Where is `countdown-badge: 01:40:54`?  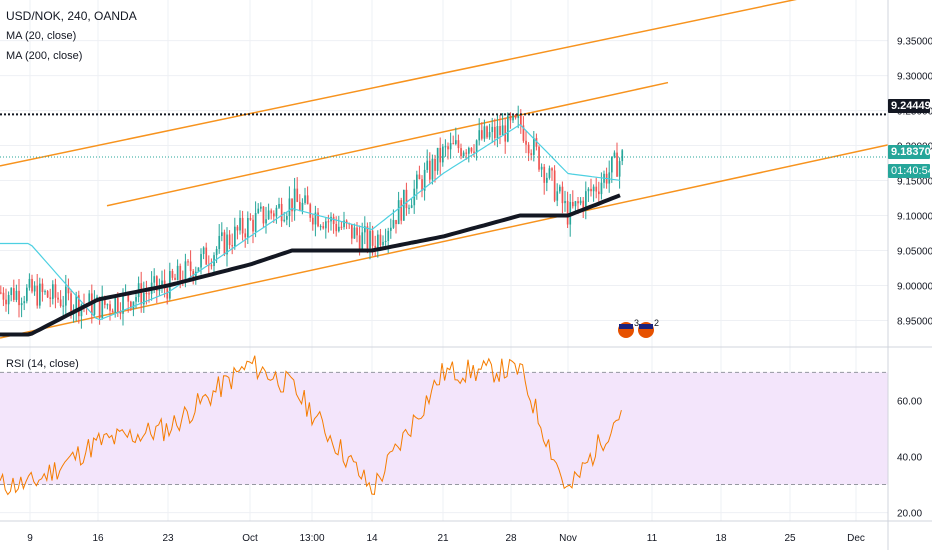 countdown-badge: 01:40:54 is located at coordinates (910, 171).